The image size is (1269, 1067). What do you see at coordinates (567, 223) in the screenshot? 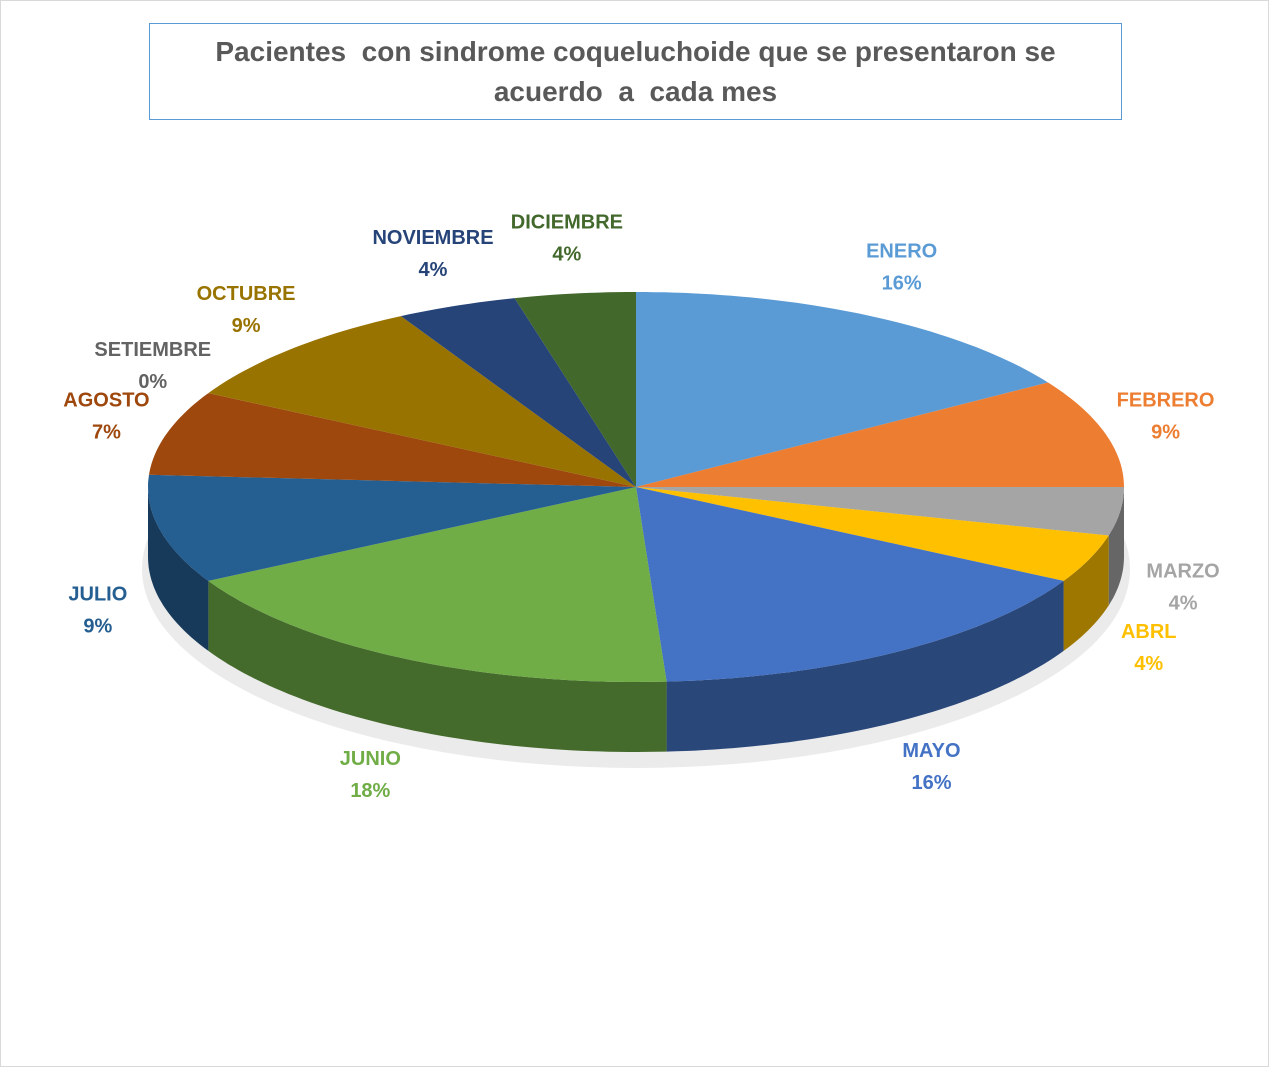
I see `data-label-name: DICIEMBRE` at bounding box center [567, 223].